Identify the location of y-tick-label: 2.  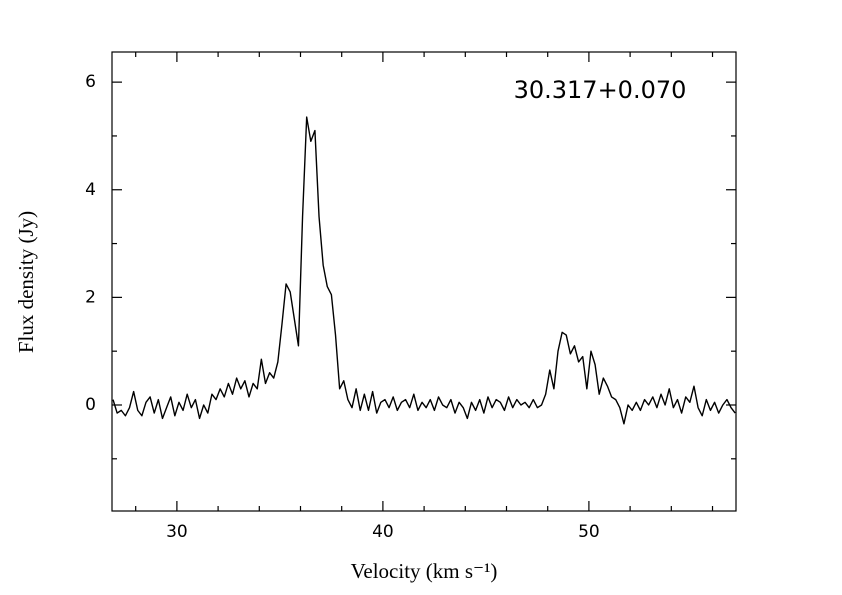
(90, 297).